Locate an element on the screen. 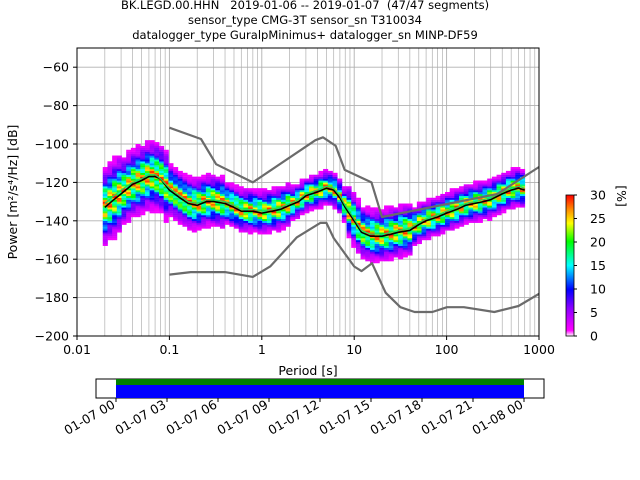  y-tick-label: −160 is located at coordinates (52, 259).